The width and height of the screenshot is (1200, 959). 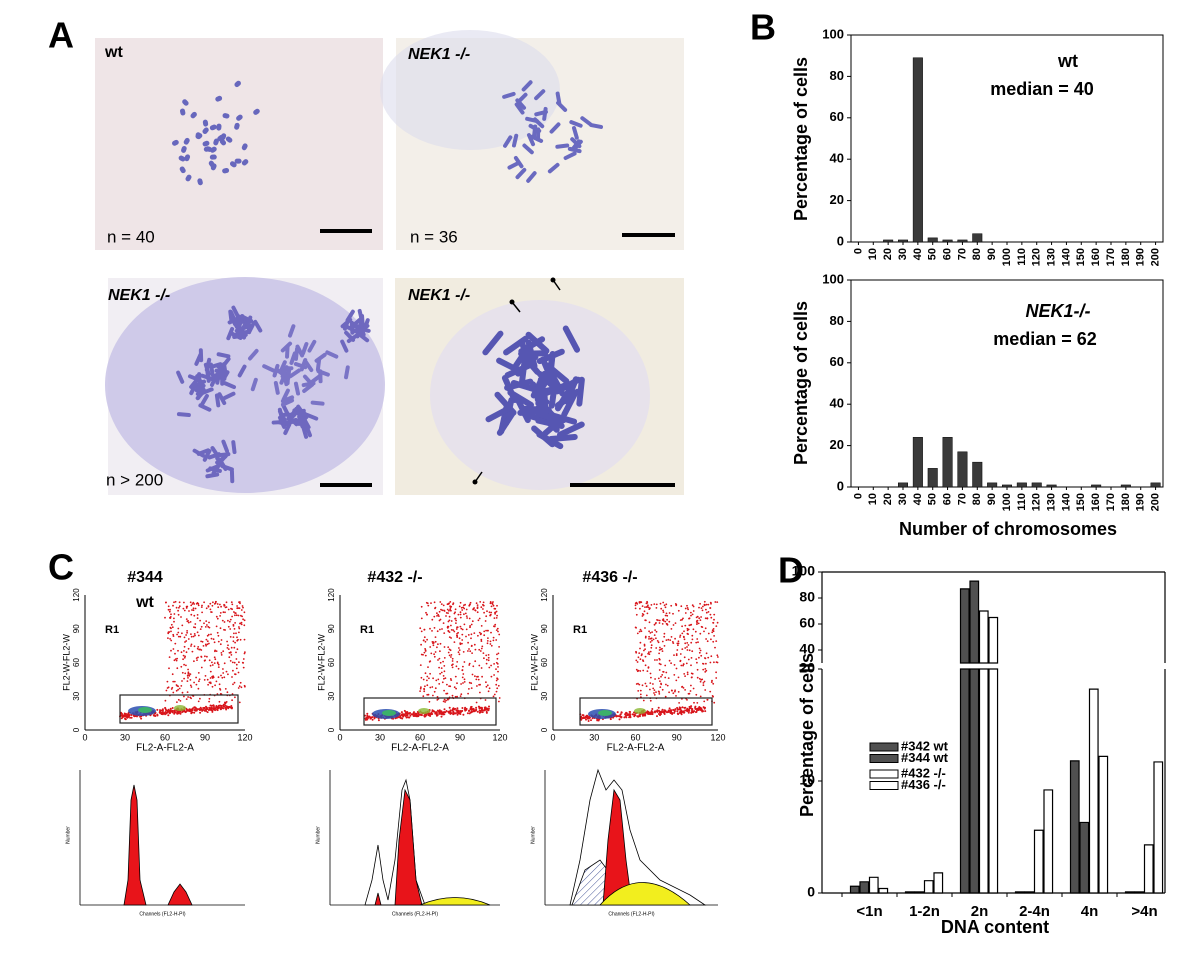 I want to click on gate, so click(x=179, y=709).